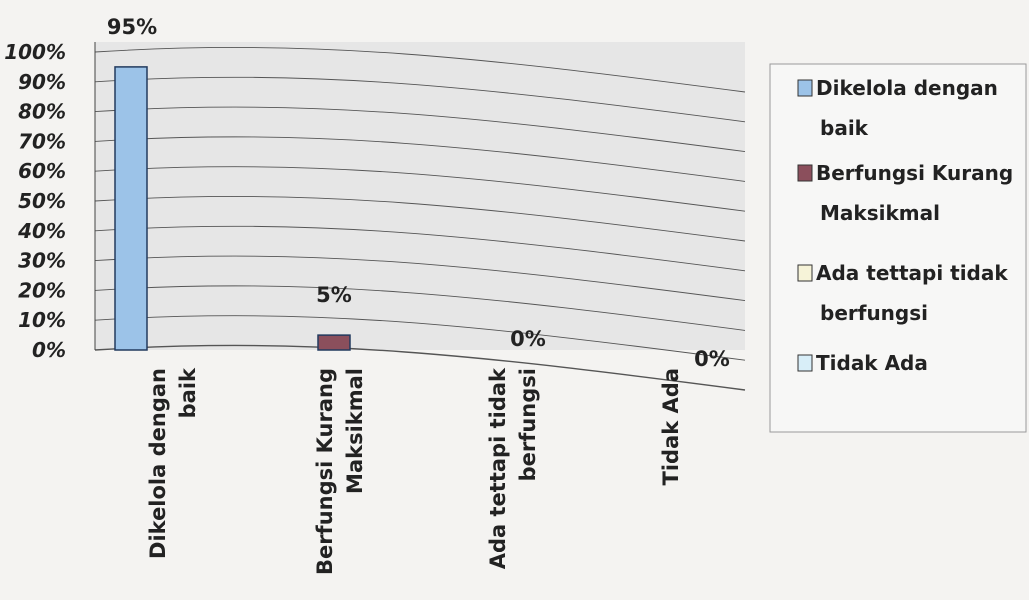 This screenshot has width=1029, height=600. What do you see at coordinates (188, 392) in the screenshot?
I see `x-tick-label-line: baik` at bounding box center [188, 392].